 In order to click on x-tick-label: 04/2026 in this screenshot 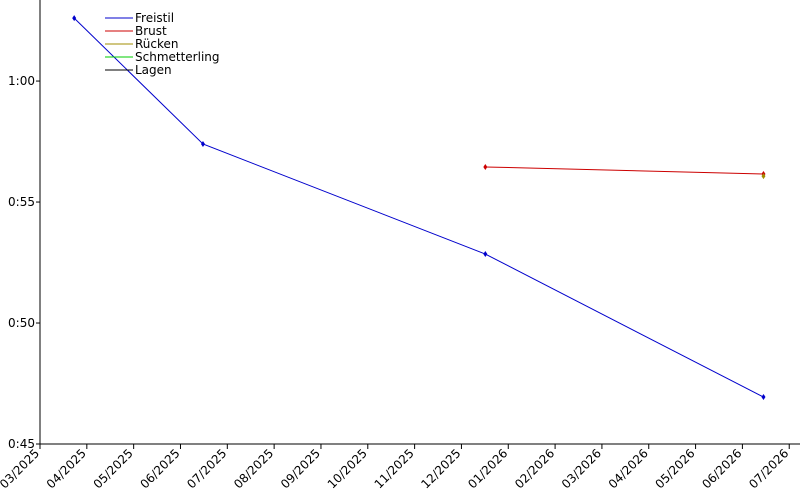, I will do `click(628, 468)`.